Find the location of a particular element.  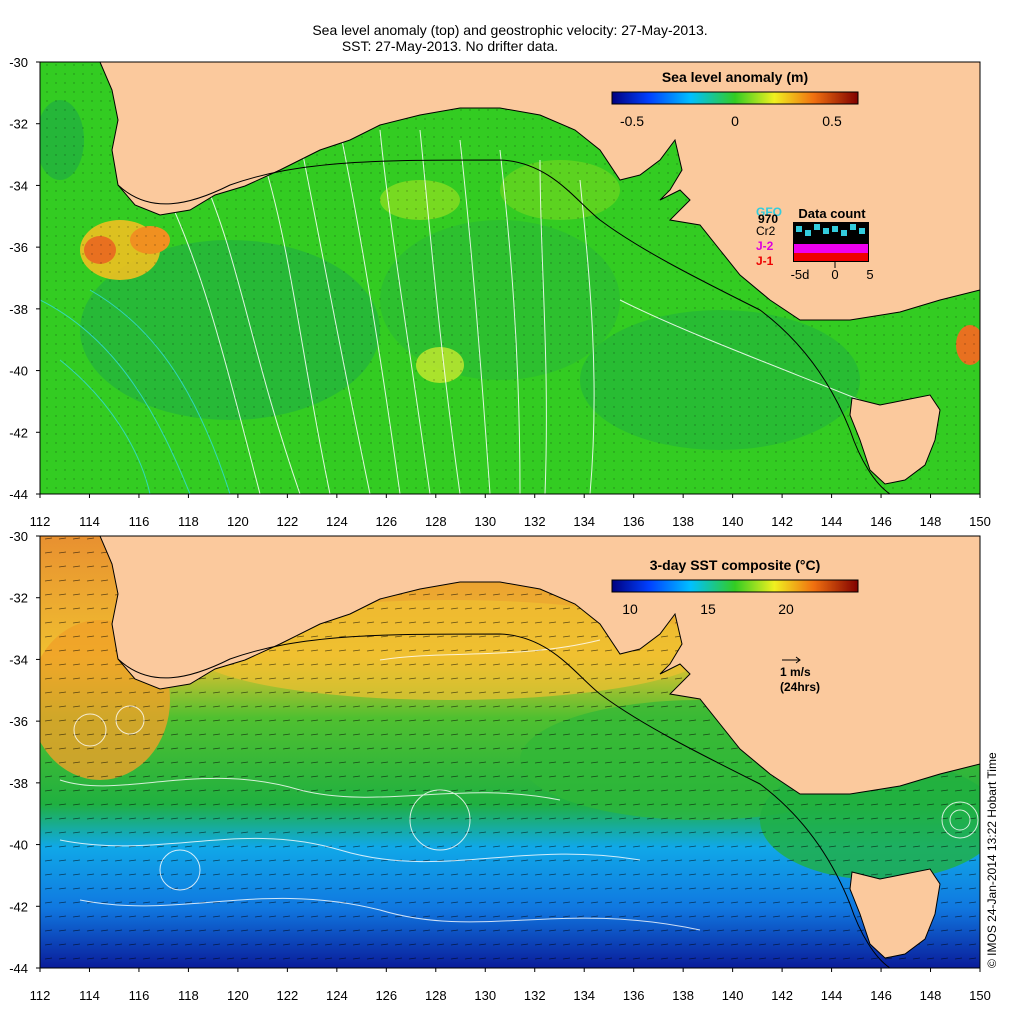

bottom-lon-tick-label: 128 is located at coordinates (436, 995).